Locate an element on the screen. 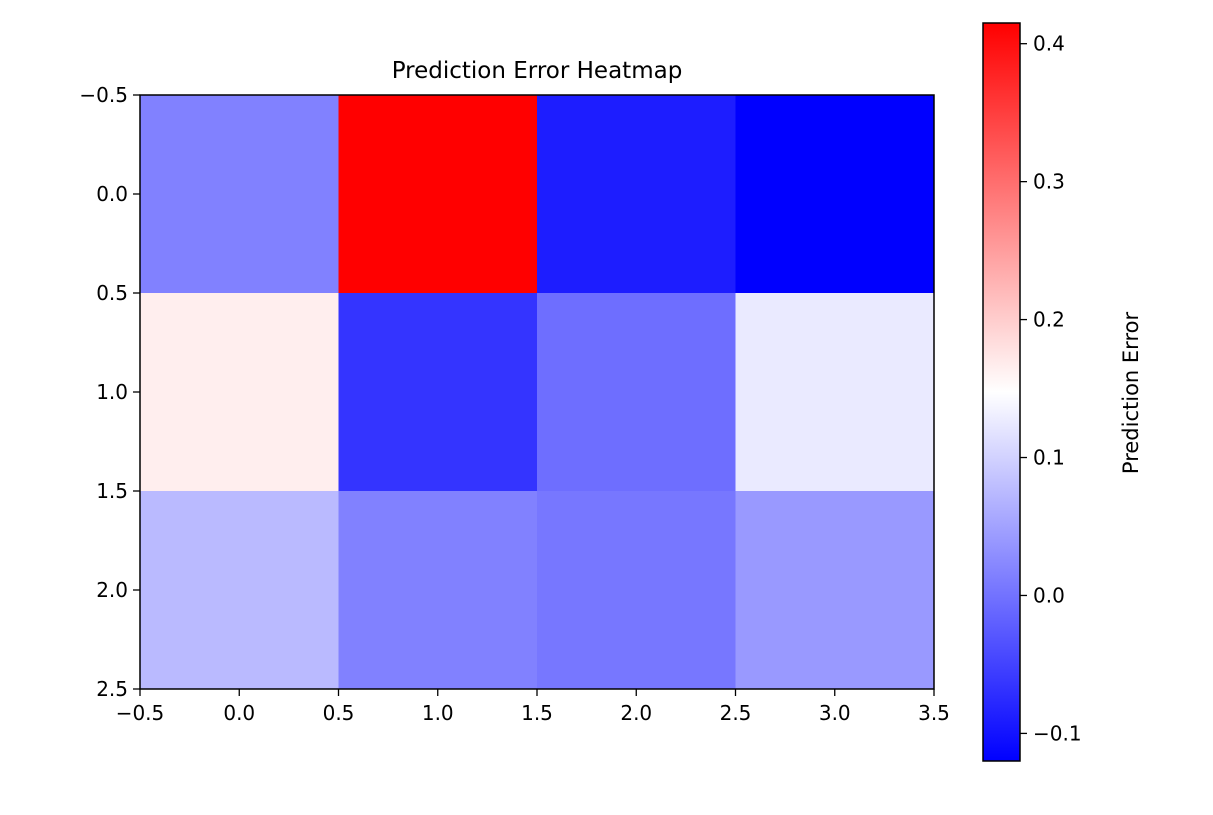  x-tick-label: 0.5 is located at coordinates (339, 713).